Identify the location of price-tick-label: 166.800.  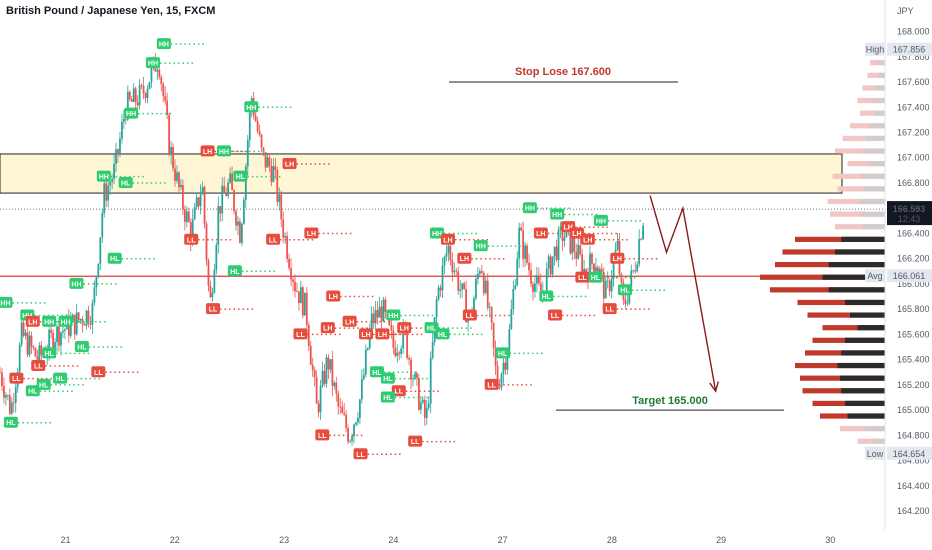
(913, 183).